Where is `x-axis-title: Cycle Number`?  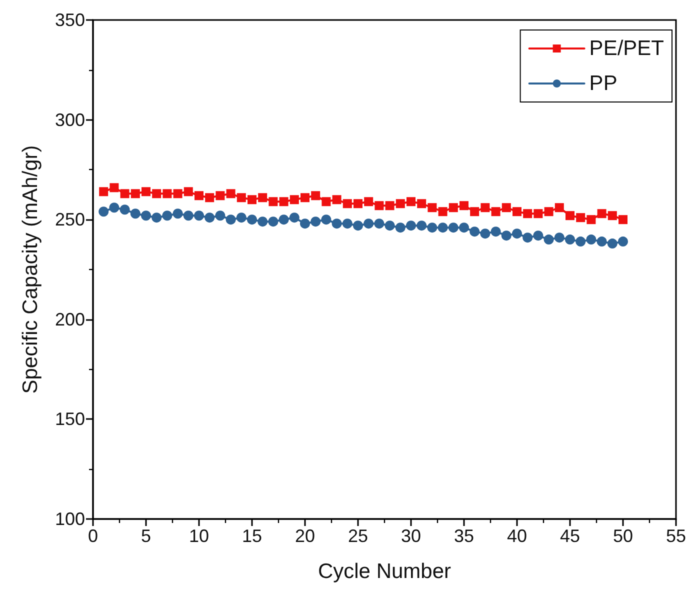
x-axis-title: Cycle Number is located at coordinates (385, 571).